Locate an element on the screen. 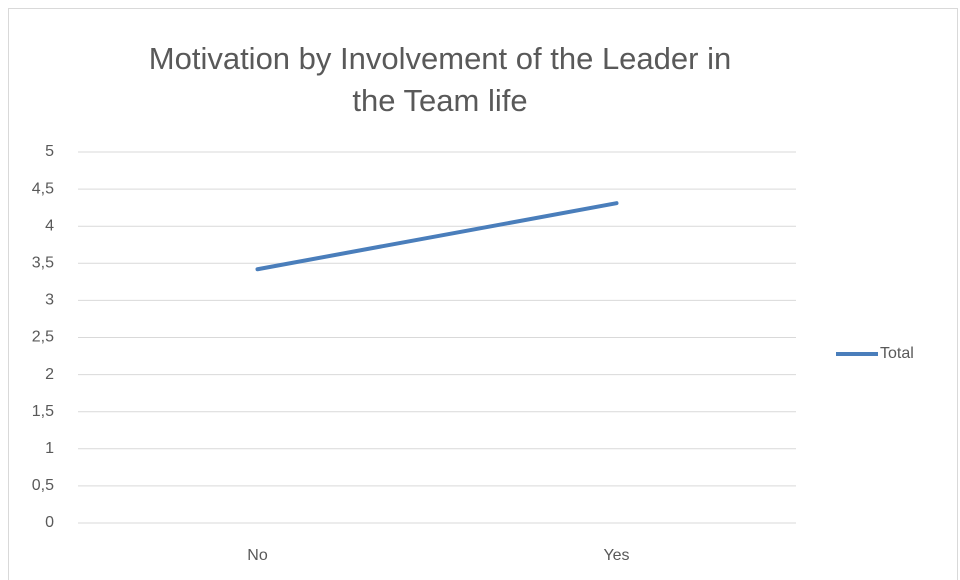 The height and width of the screenshot is (580, 960). y-tick-label: 1 is located at coordinates (49, 448).